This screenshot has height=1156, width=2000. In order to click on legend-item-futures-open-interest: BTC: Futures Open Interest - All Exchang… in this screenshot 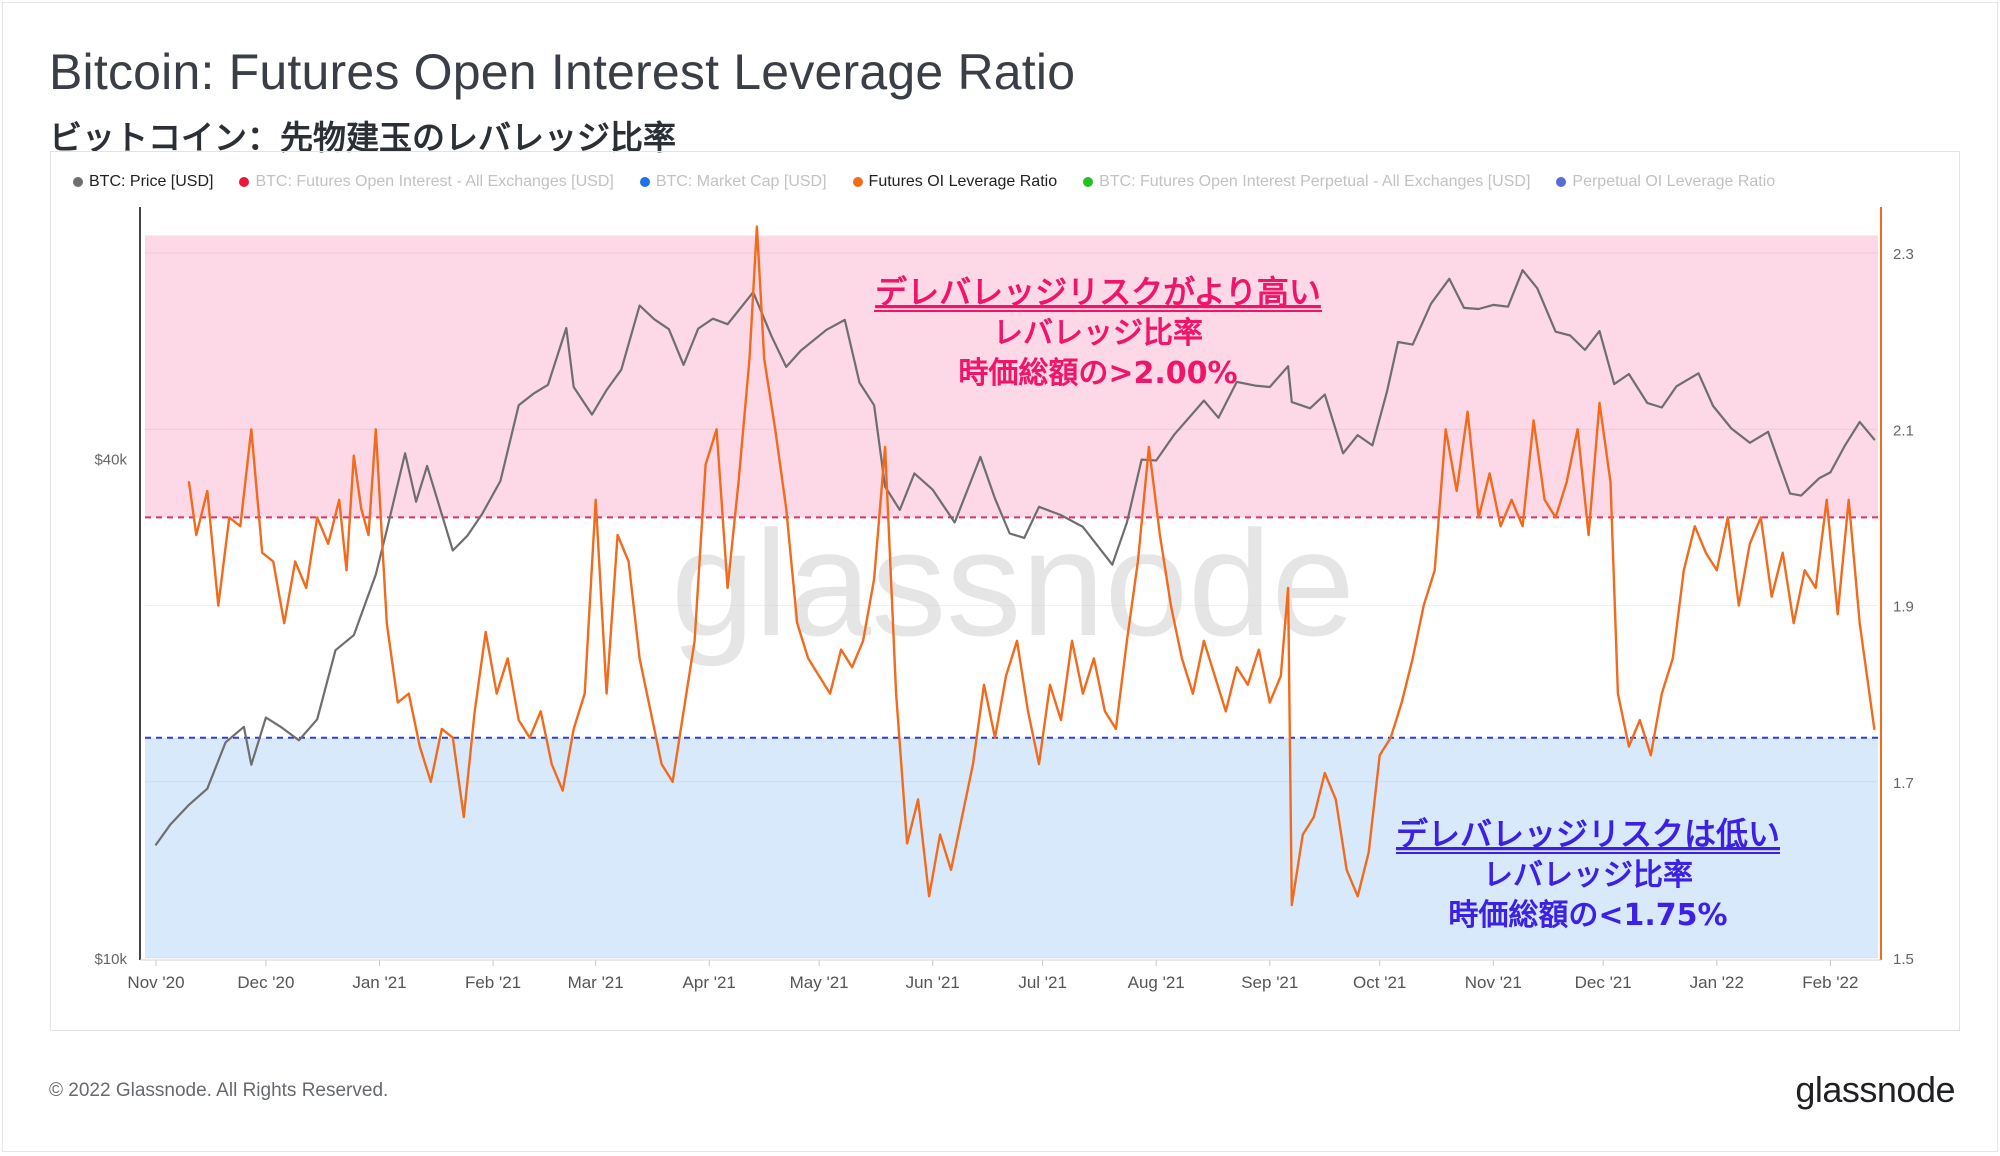, I will do `click(426, 182)`.